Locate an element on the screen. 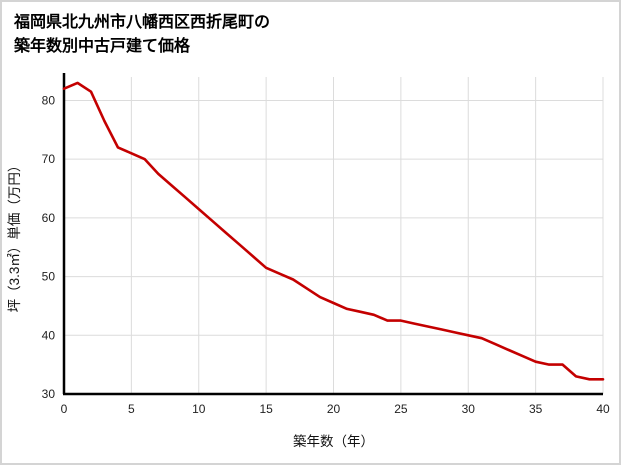  y-tick-label: 30 is located at coordinates (49, 394).